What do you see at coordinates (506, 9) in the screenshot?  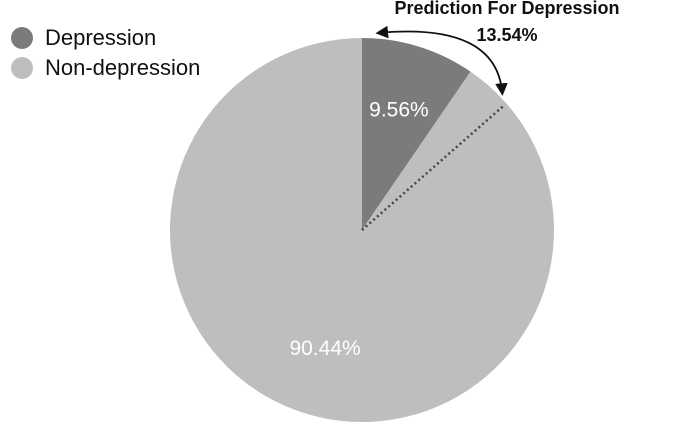 I see `annotation-title: Prediction For Depression` at bounding box center [506, 9].